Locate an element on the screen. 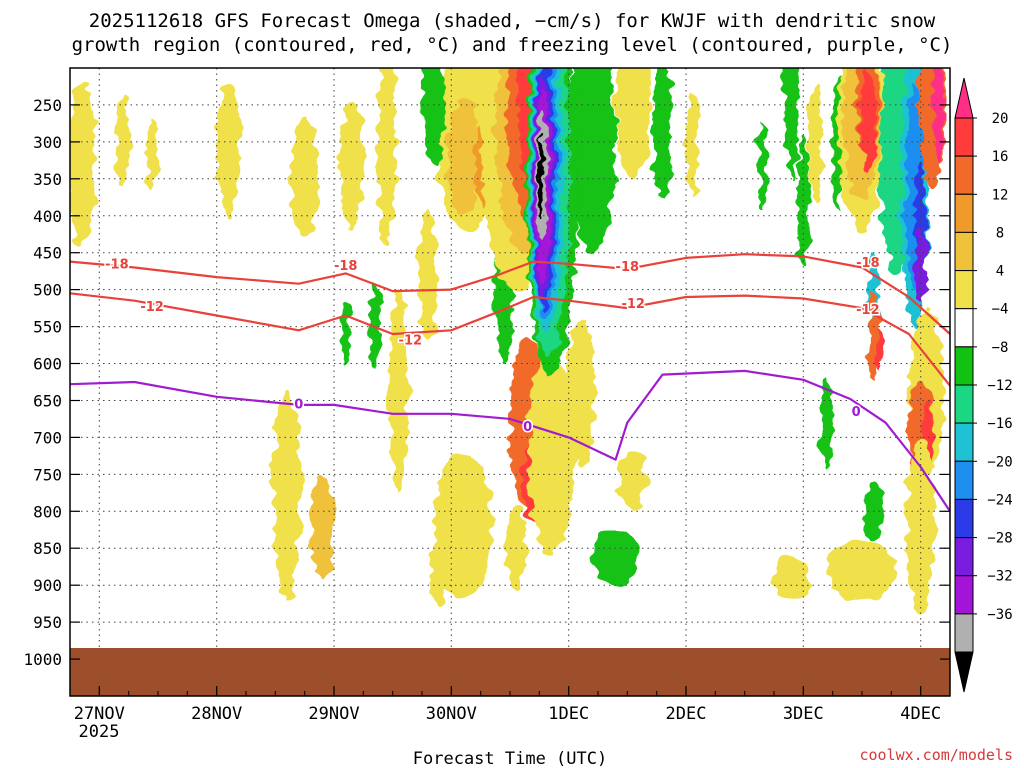 The width and height of the screenshot is (1024, 768). colorbar-label: 4 is located at coordinates (1000, 272).